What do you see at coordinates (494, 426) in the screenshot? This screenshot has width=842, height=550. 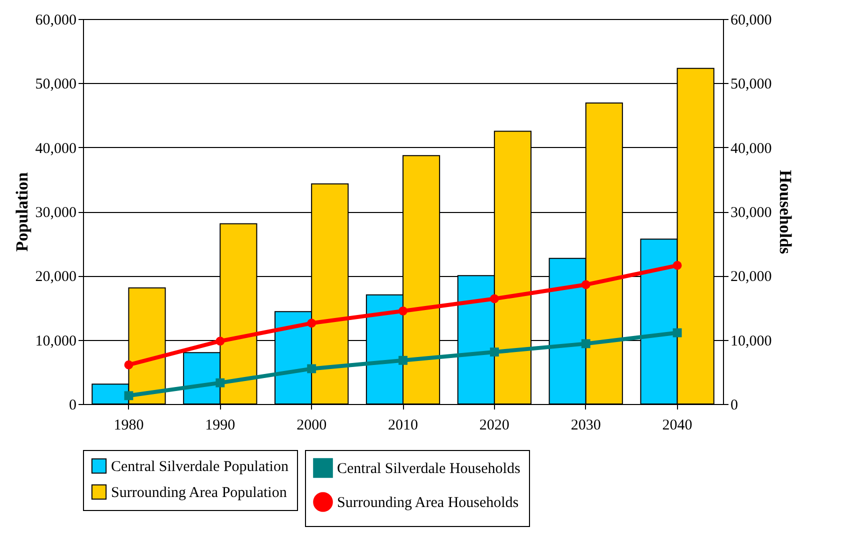 I see `x-tick-label: 2020` at bounding box center [494, 426].